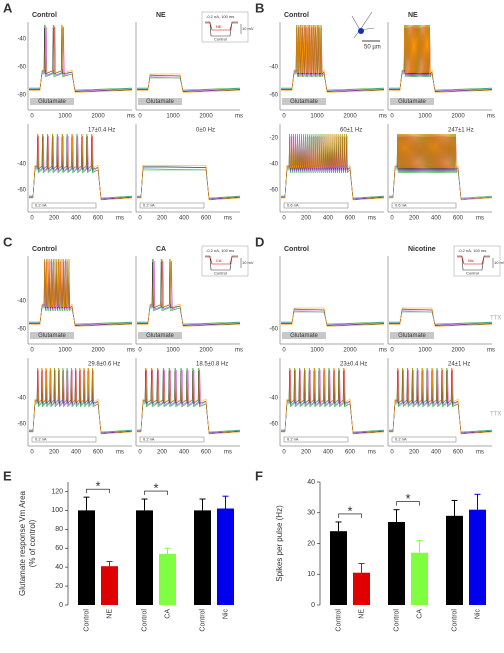 The image size is (504, 653). I want to click on neuron-soma, so click(361, 31).